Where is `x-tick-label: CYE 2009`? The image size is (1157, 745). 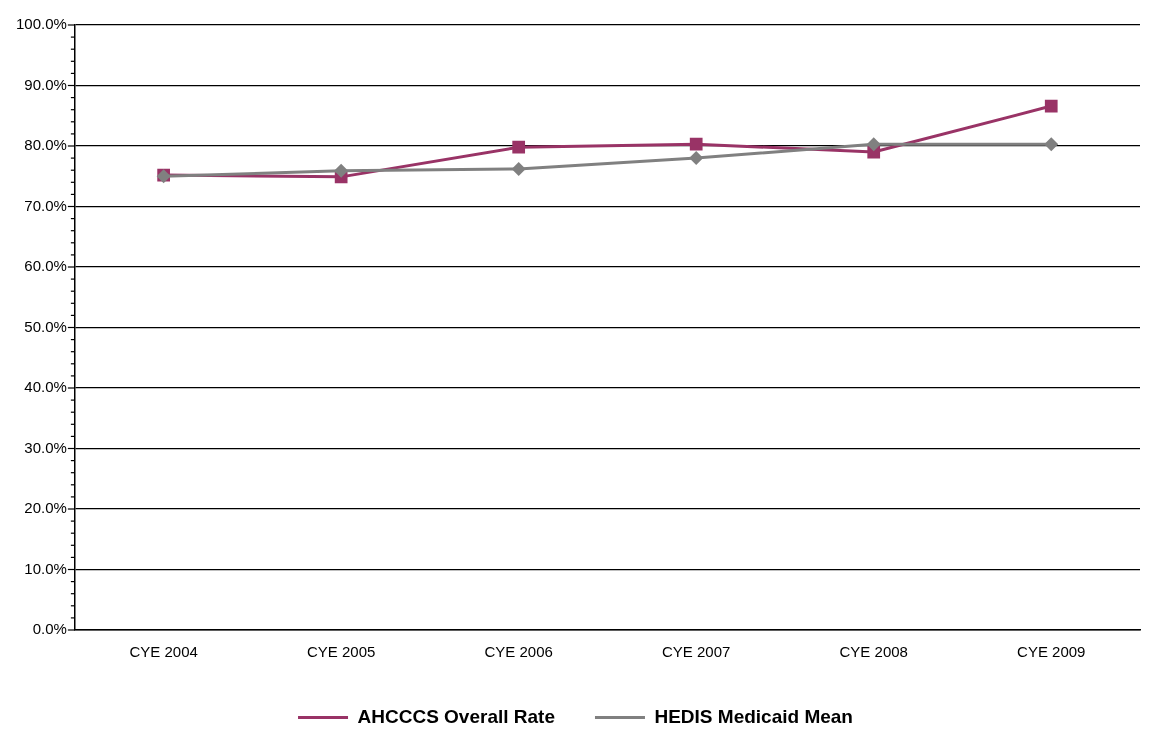
x-tick-label: CYE 2009 is located at coordinates (1051, 652).